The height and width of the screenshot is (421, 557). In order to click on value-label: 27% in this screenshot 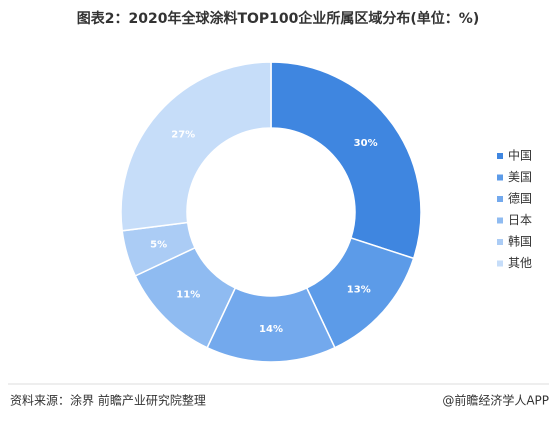, I will do `click(183, 135)`.